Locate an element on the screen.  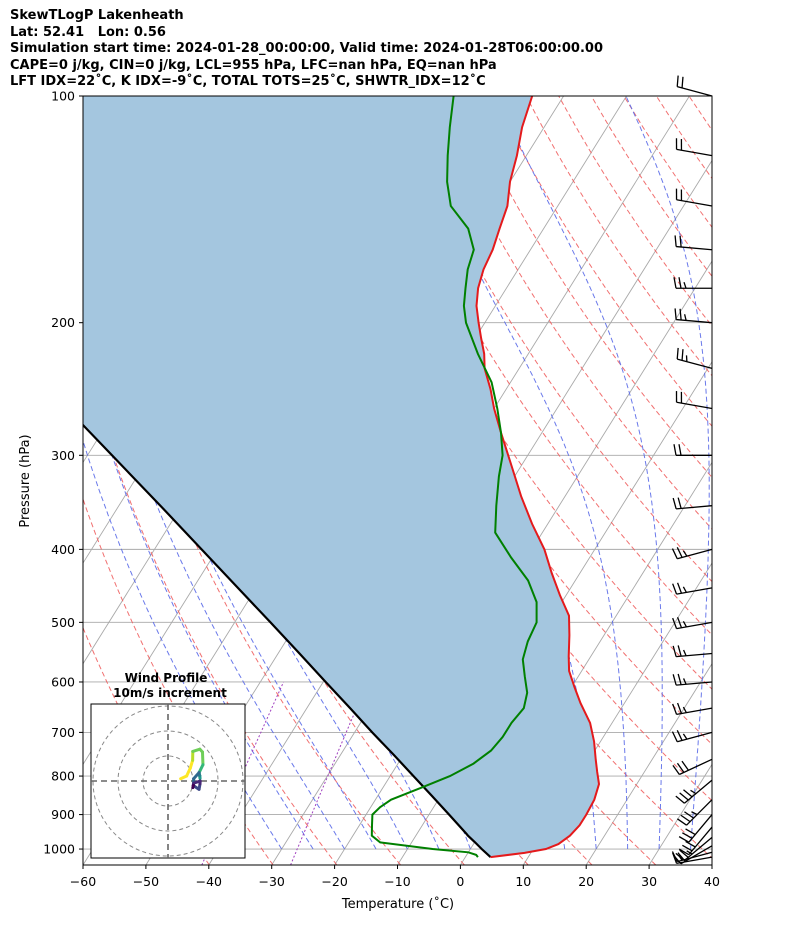
y-tick-label: 500 is located at coordinates (63, 622).